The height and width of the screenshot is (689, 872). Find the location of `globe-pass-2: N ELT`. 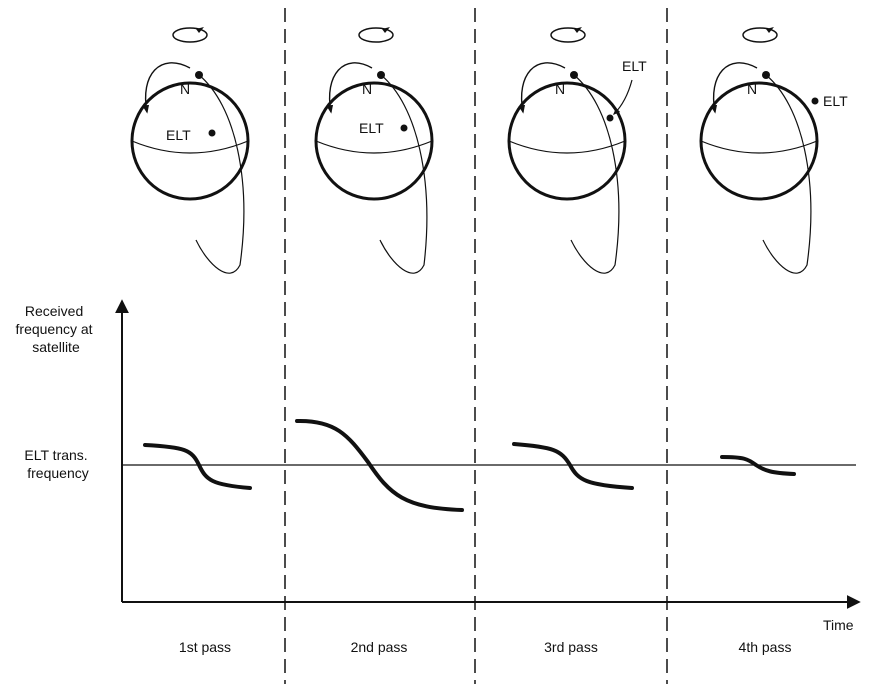

globe-pass-2: N ELT is located at coordinates (374, 150).